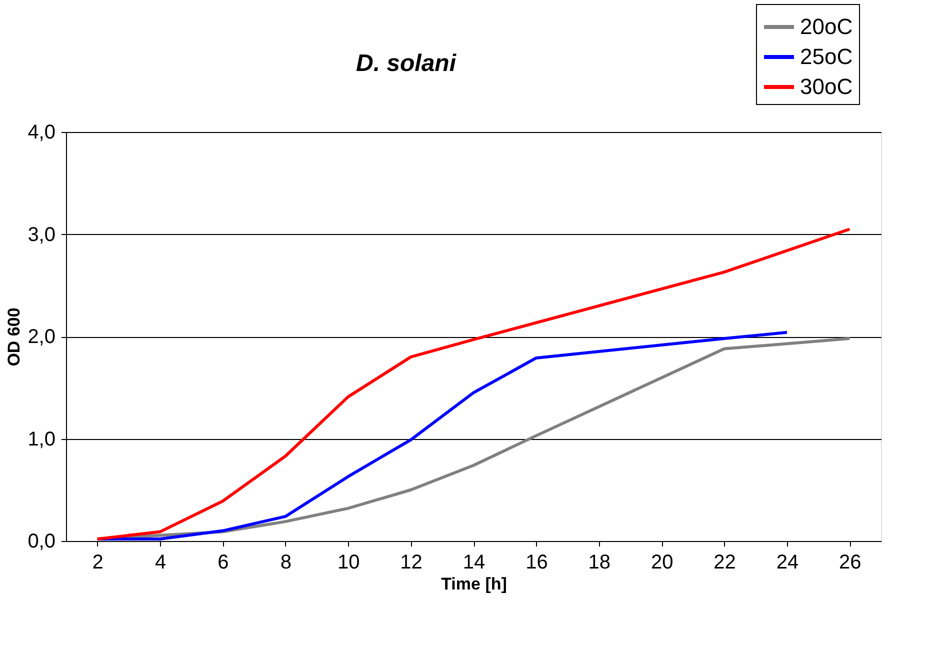 This screenshot has height=648, width=943. What do you see at coordinates (787, 563) in the screenshot?
I see `x-tick-label: 24` at bounding box center [787, 563].